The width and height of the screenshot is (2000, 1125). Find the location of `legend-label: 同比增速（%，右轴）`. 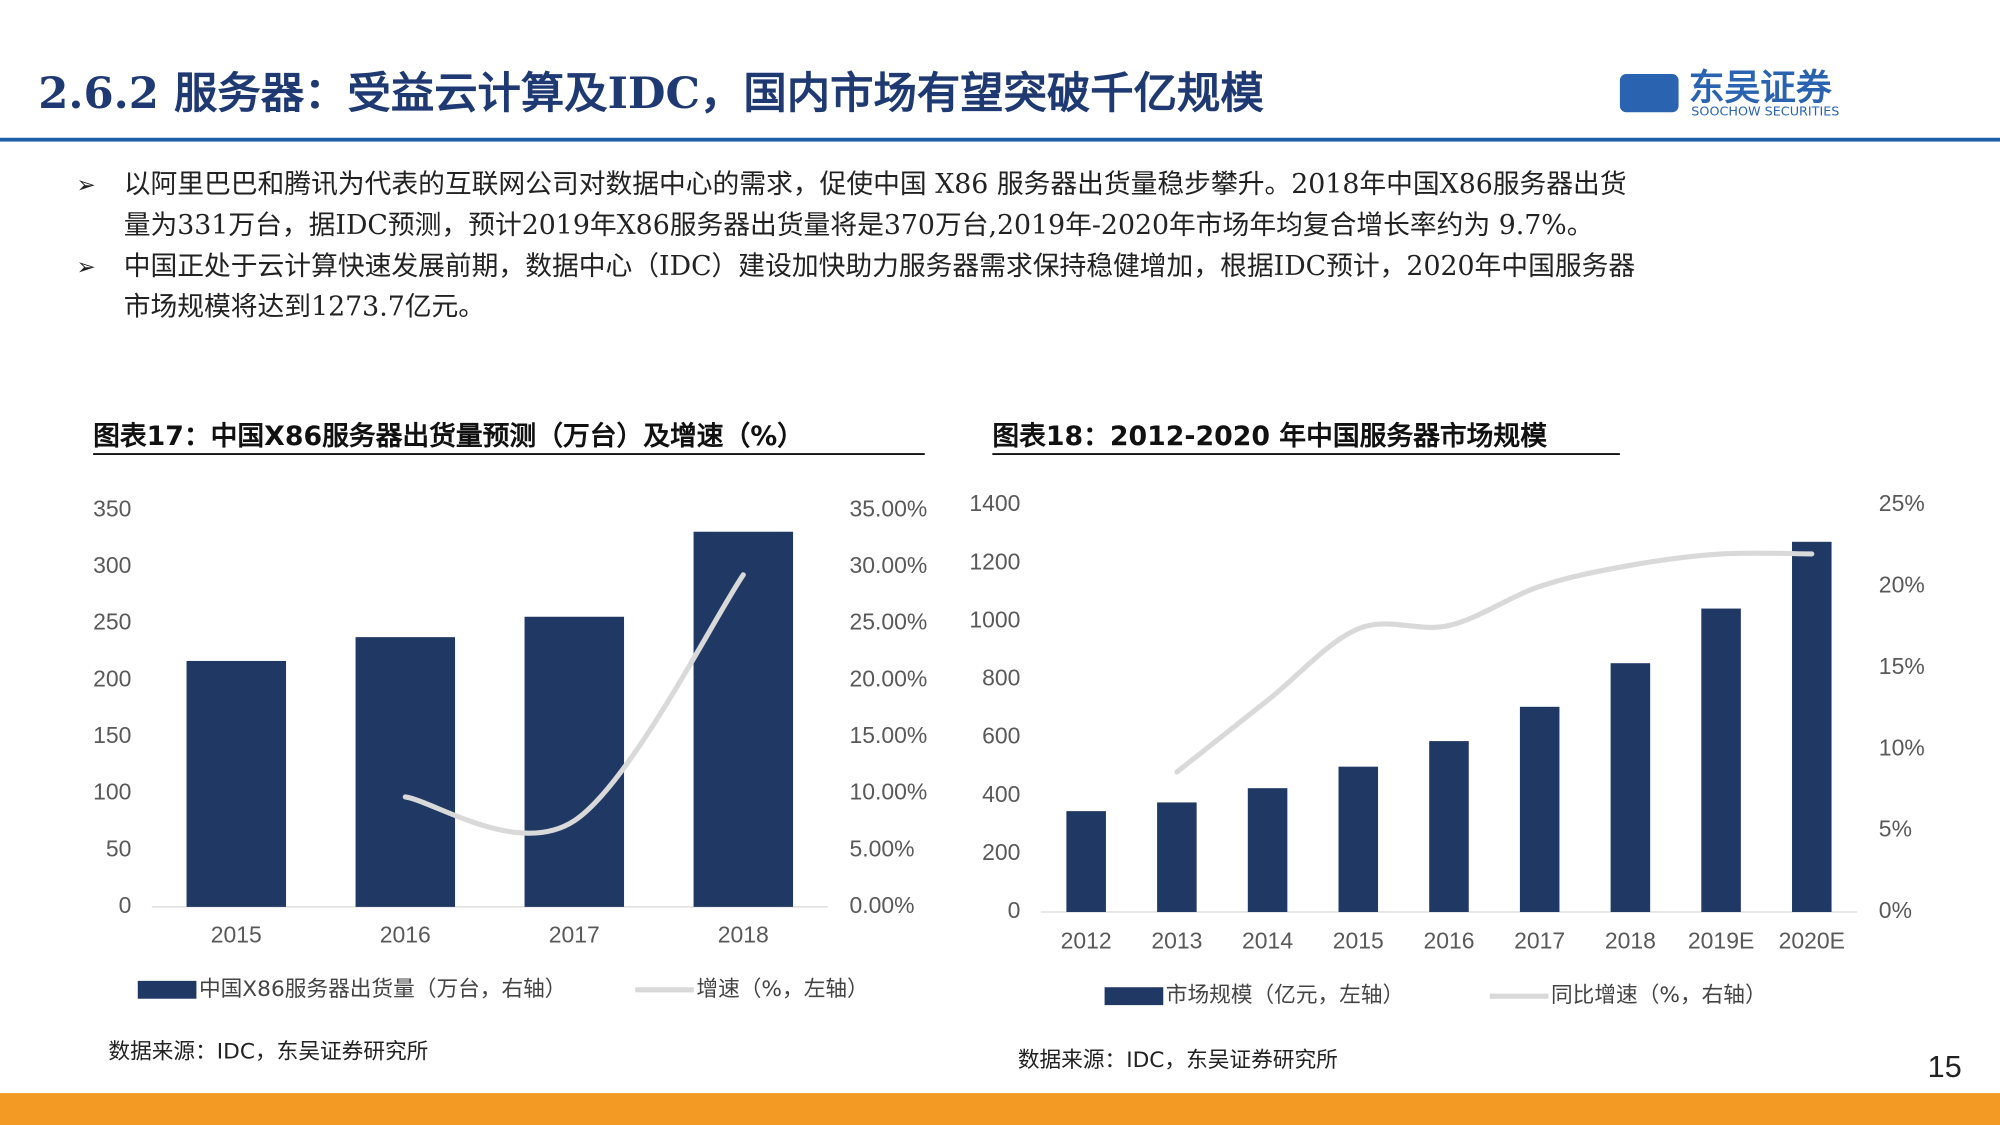

legend-label: 同比增速（%，右轴） is located at coordinates (1659, 995).